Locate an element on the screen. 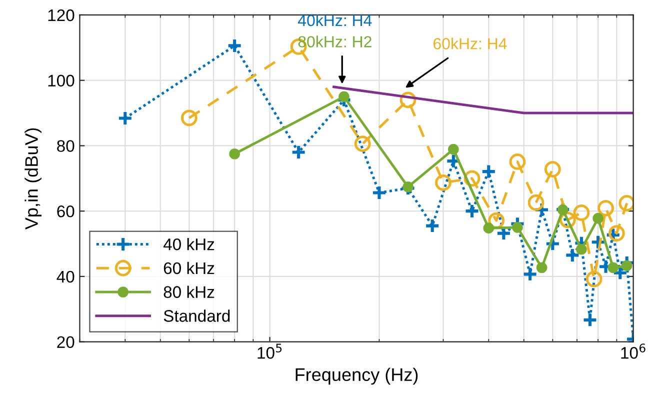 The image size is (659, 405). x-tick-label: 10$^{6}$ is located at coordinates (633, 351).